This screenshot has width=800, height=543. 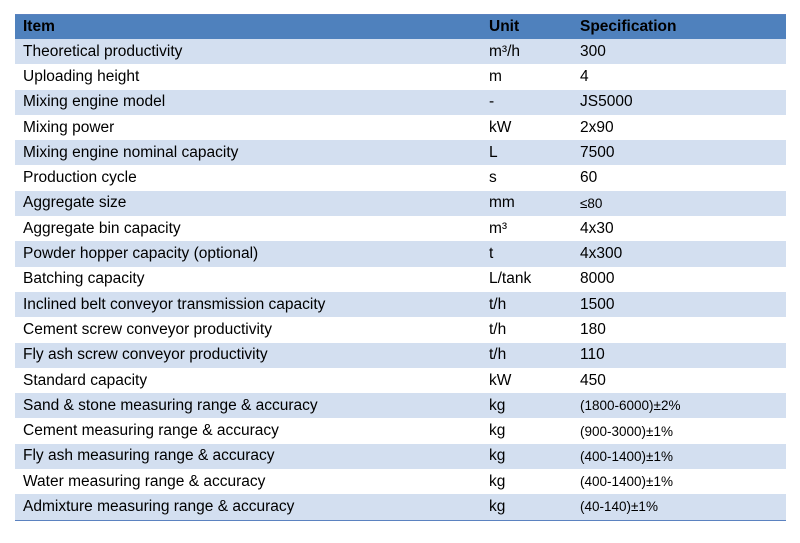 What do you see at coordinates (85, 380) in the screenshot?
I see `cell-item: Standard capacity` at bounding box center [85, 380].